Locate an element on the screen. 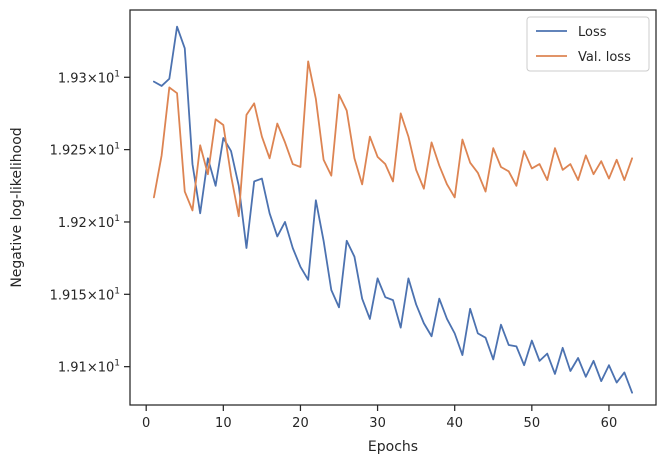  legend-label-val-loss: Val. loss is located at coordinates (604, 57).